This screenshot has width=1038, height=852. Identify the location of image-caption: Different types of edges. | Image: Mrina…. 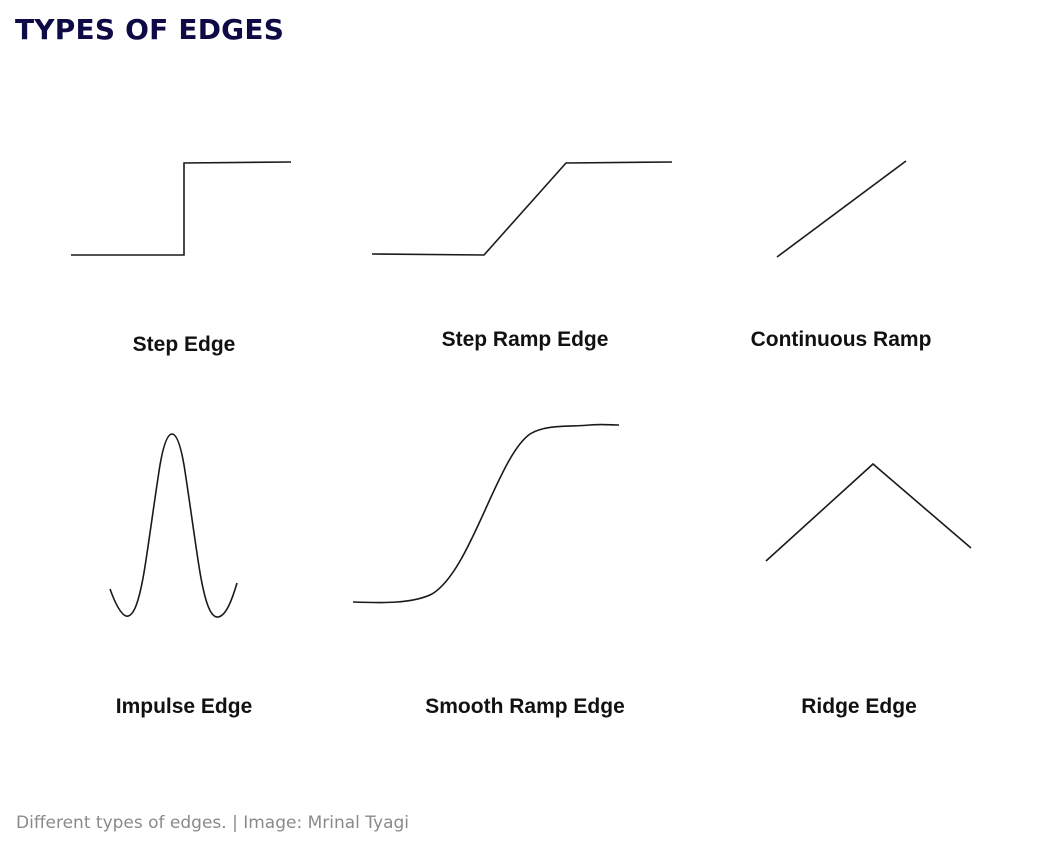
(213, 823).